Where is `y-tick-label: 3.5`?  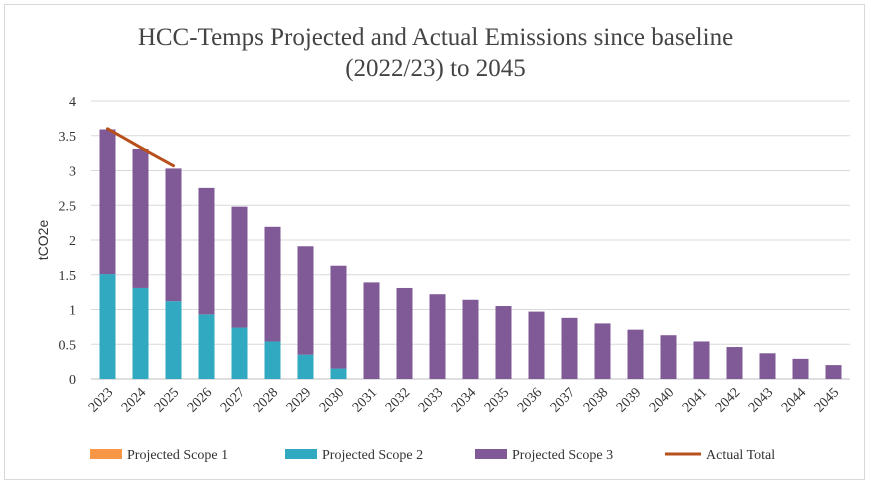 y-tick-label: 3.5 is located at coordinates (68, 137).